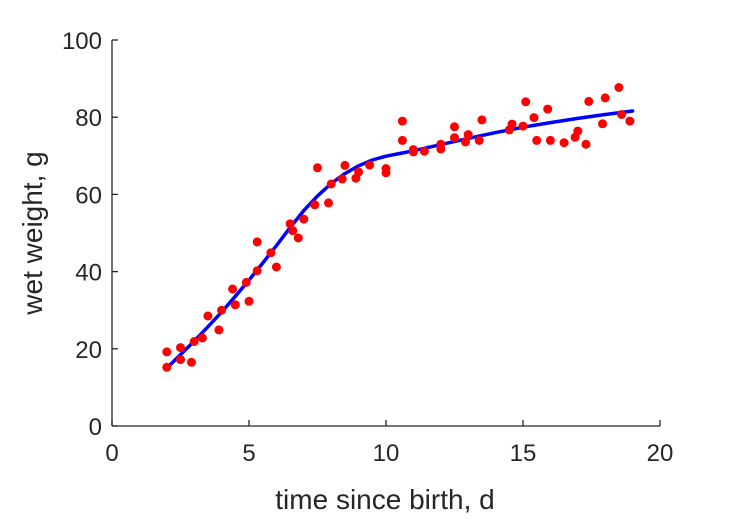 This screenshot has height=521, width=729. I want to click on y-tick-label: 40, so click(88, 273).